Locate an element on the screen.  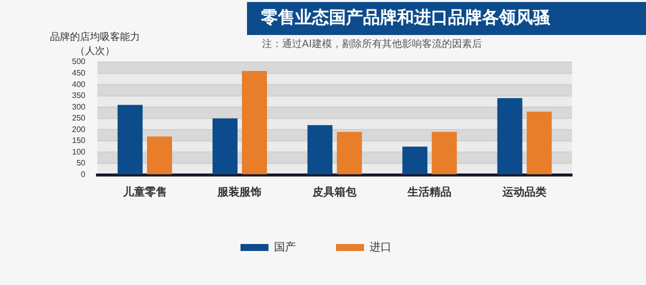
y-tick-label: 100 is located at coordinates (79, 151).